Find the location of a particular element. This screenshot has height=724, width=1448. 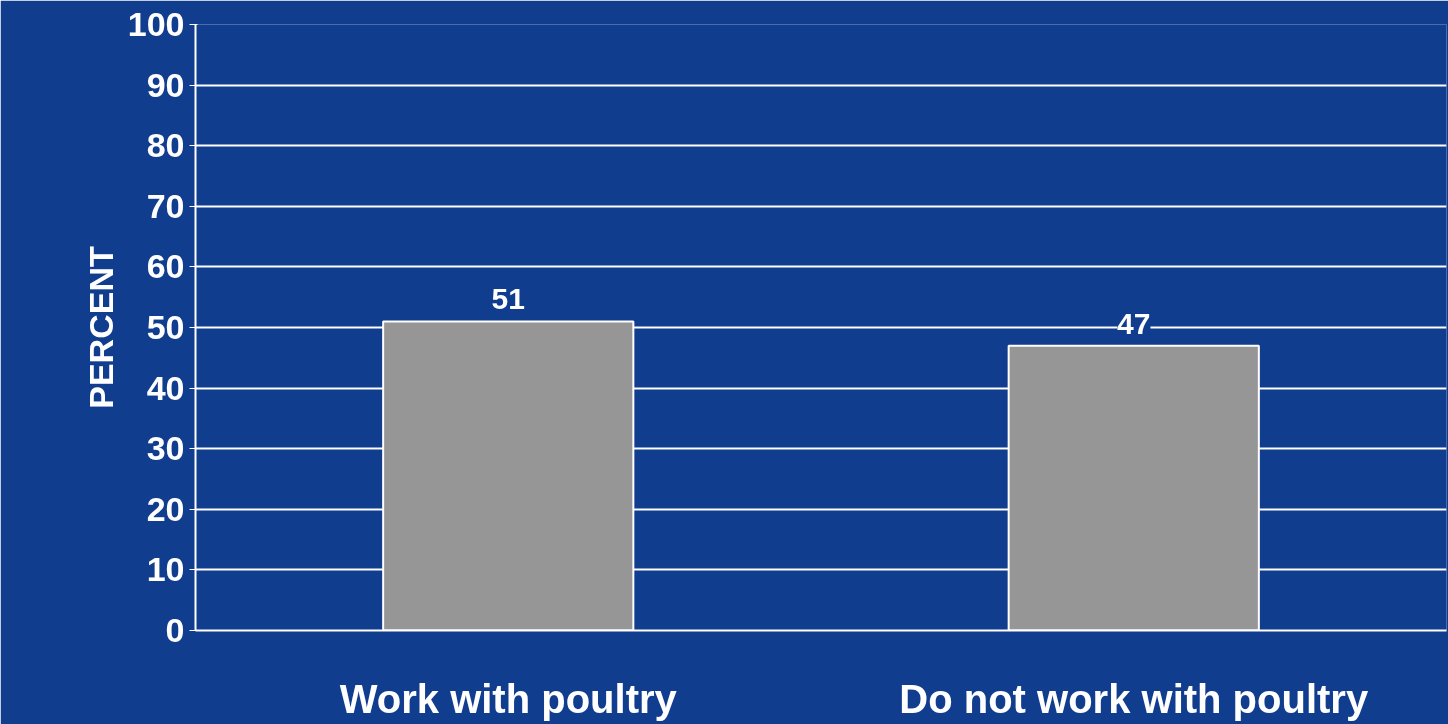

y-tick-label: 80 is located at coordinates (165, 145).